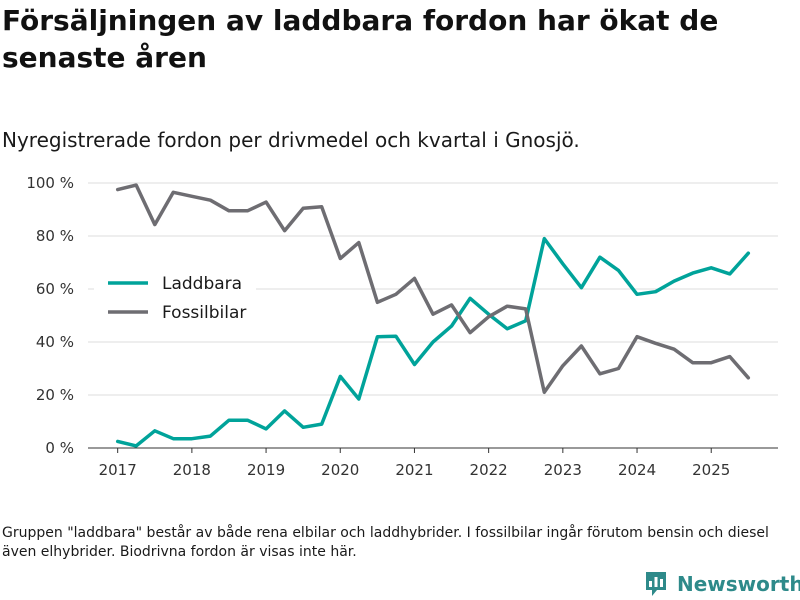 This screenshot has height=600, width=800. Describe the element at coordinates (711, 470) in the screenshot. I see `x-tick-label: 2025` at that location.